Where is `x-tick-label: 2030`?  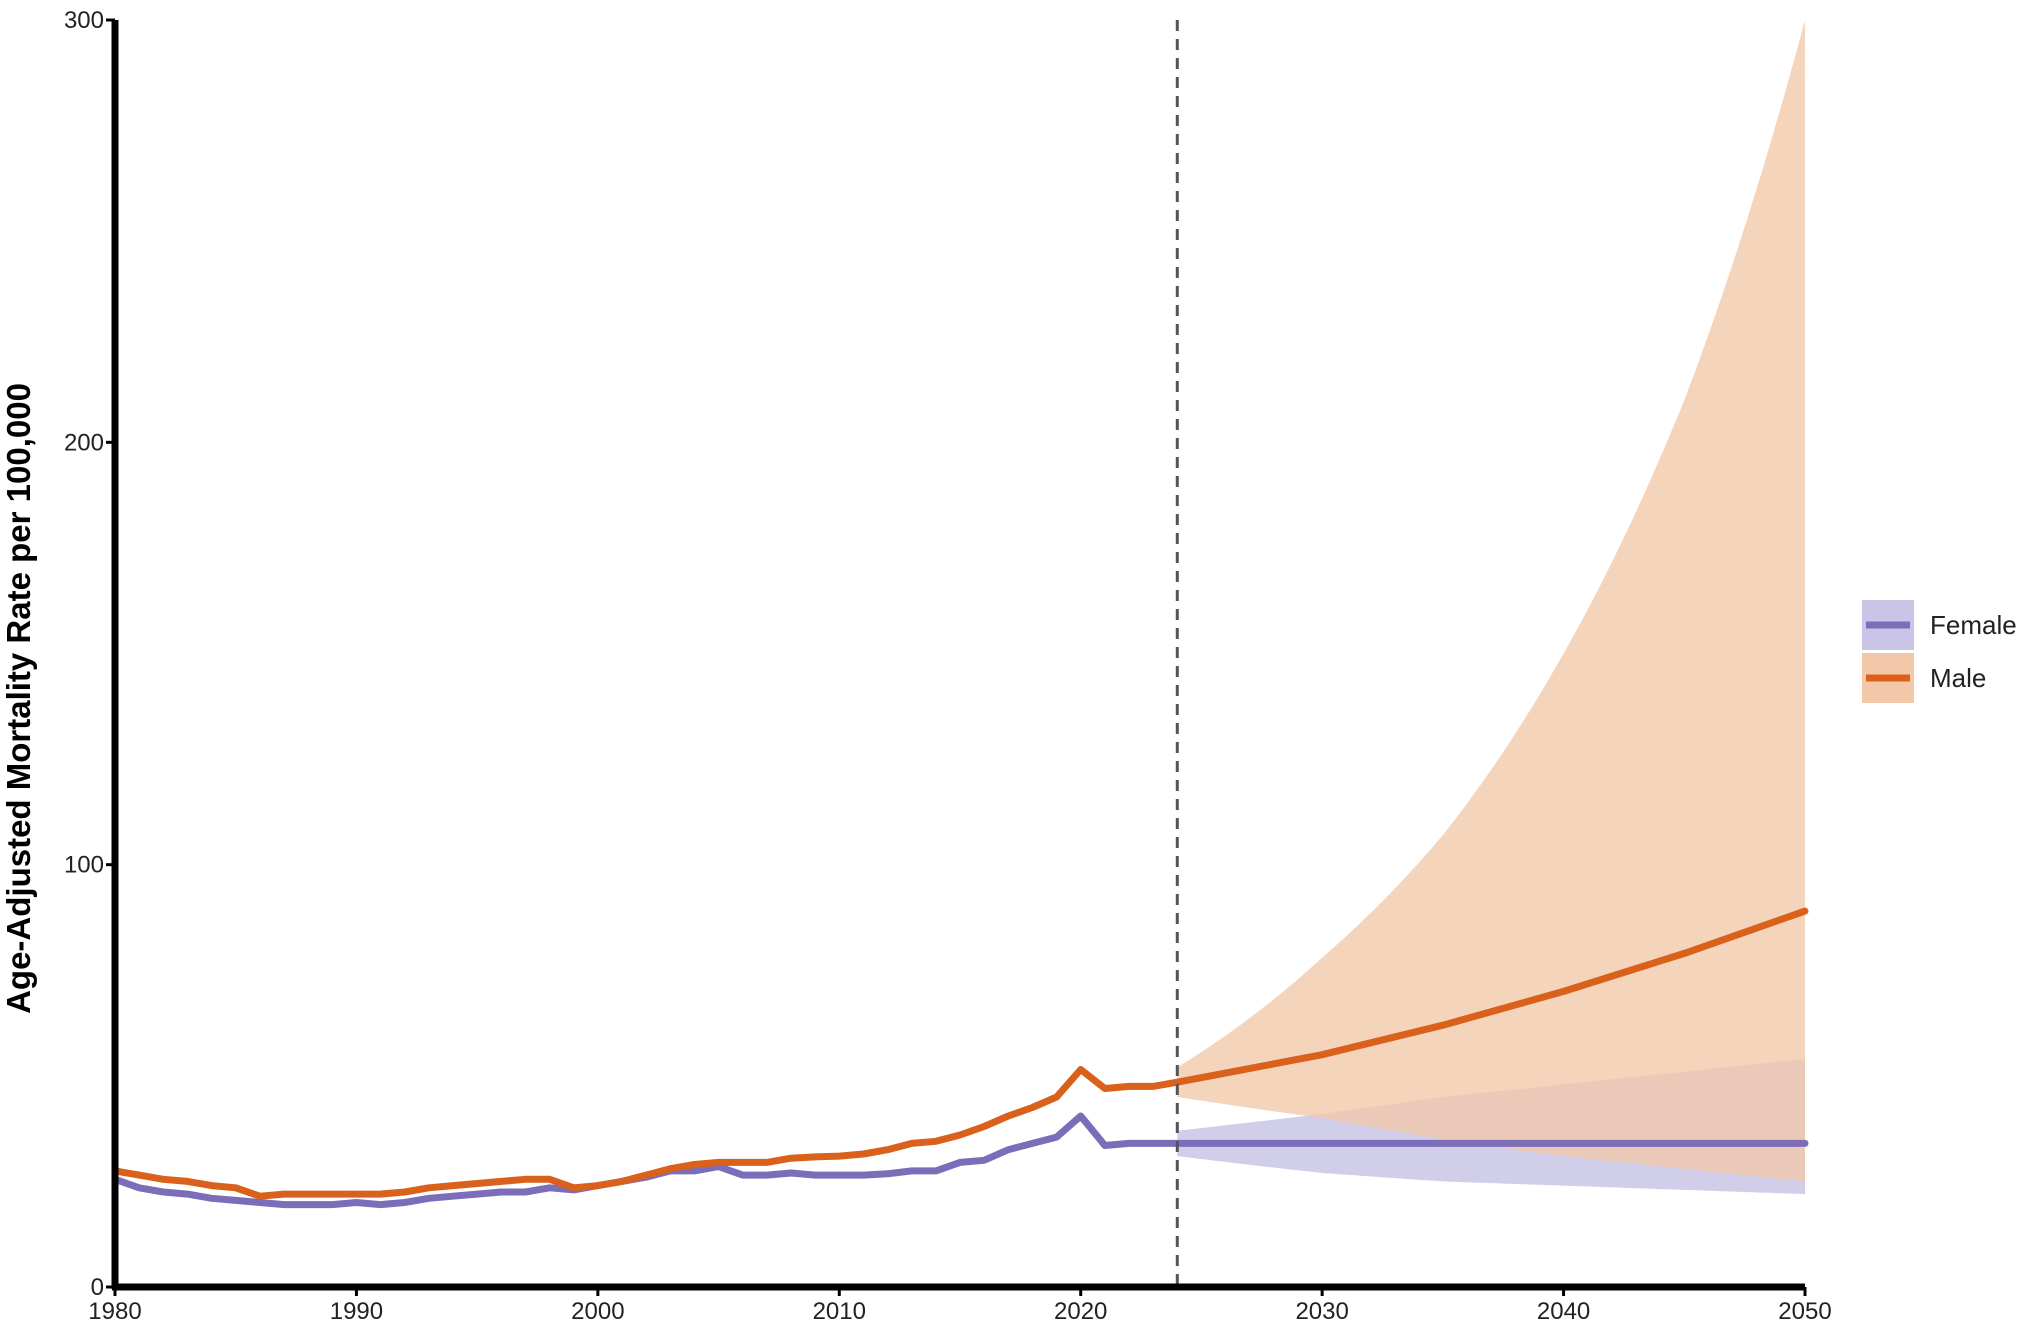
x-tick-label: 2030 is located at coordinates (1321, 1310).